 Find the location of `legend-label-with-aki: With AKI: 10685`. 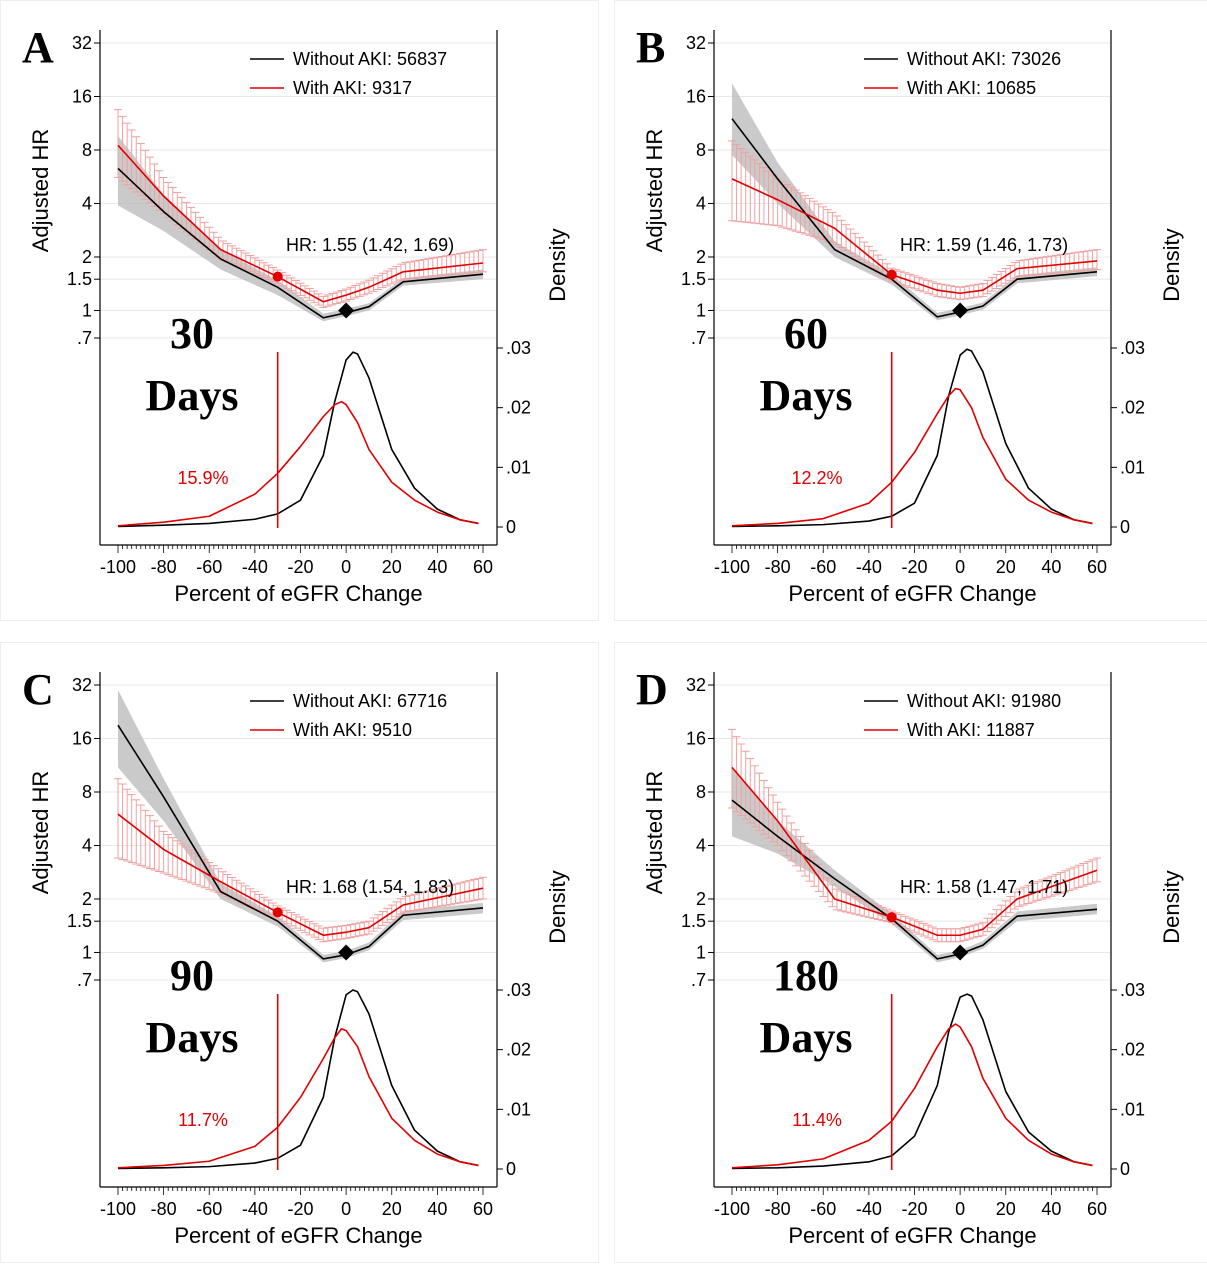

legend-label-with-aki: With AKI: 10685 is located at coordinates (971, 88).